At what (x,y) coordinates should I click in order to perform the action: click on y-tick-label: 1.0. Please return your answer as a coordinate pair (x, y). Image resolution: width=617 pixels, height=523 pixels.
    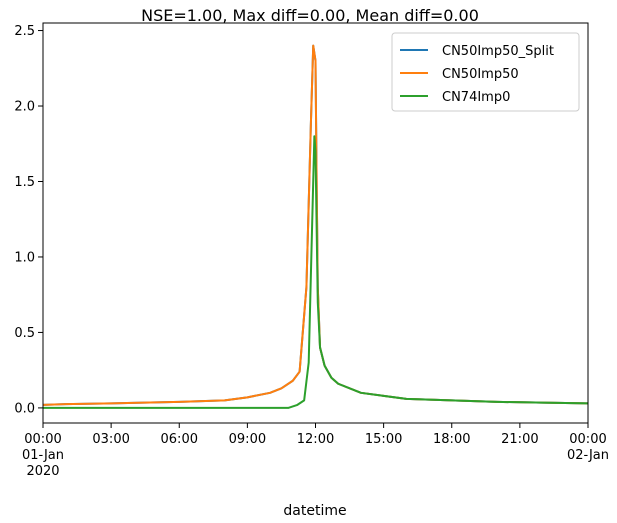
    Looking at the image, I should click on (24, 257).